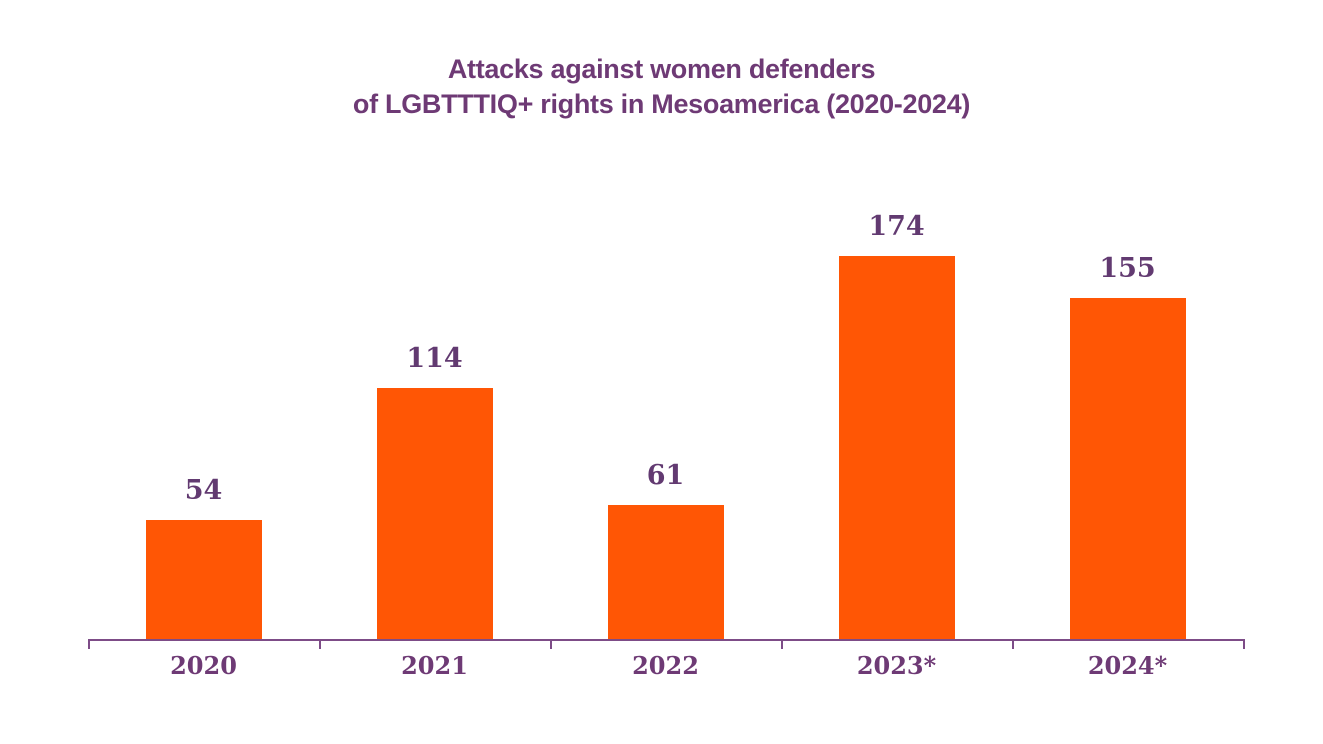 The width and height of the screenshot is (1323, 744). Describe the element at coordinates (1127, 468) in the screenshot. I see `bar-2024` at that location.